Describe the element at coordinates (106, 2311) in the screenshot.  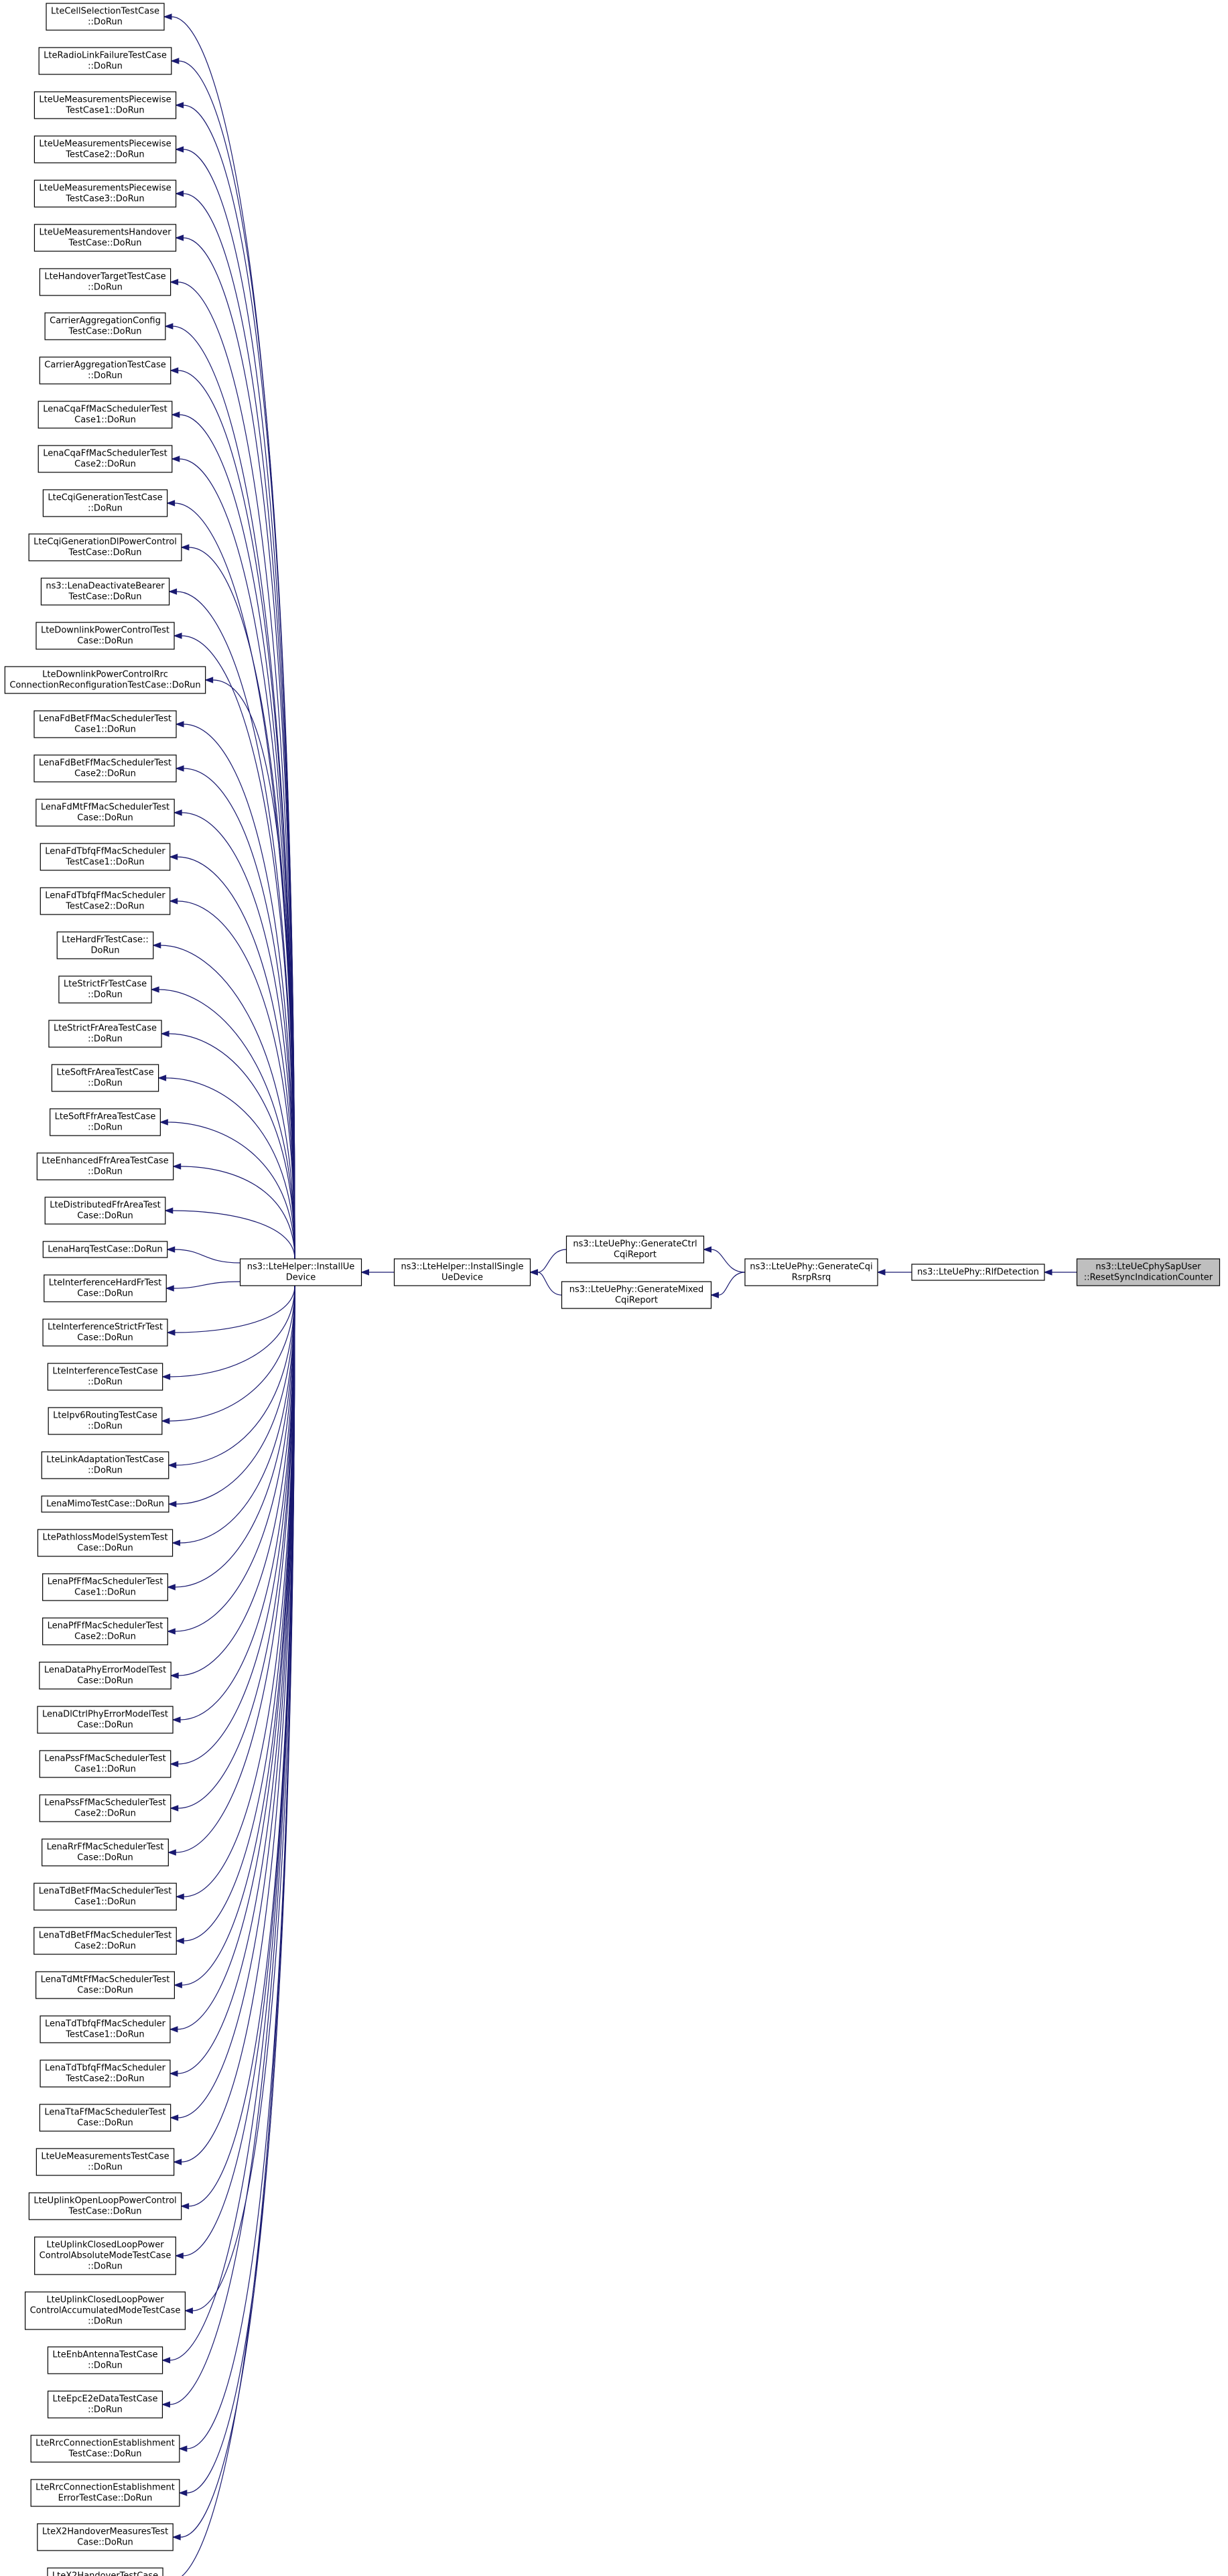
I see `node-label: ControlAccumulatedModeTestCase` at that location.